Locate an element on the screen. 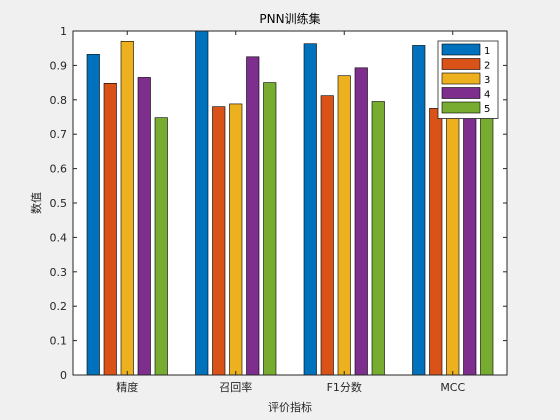  legend: 1 2 3 4 5 is located at coordinates (468, 79).